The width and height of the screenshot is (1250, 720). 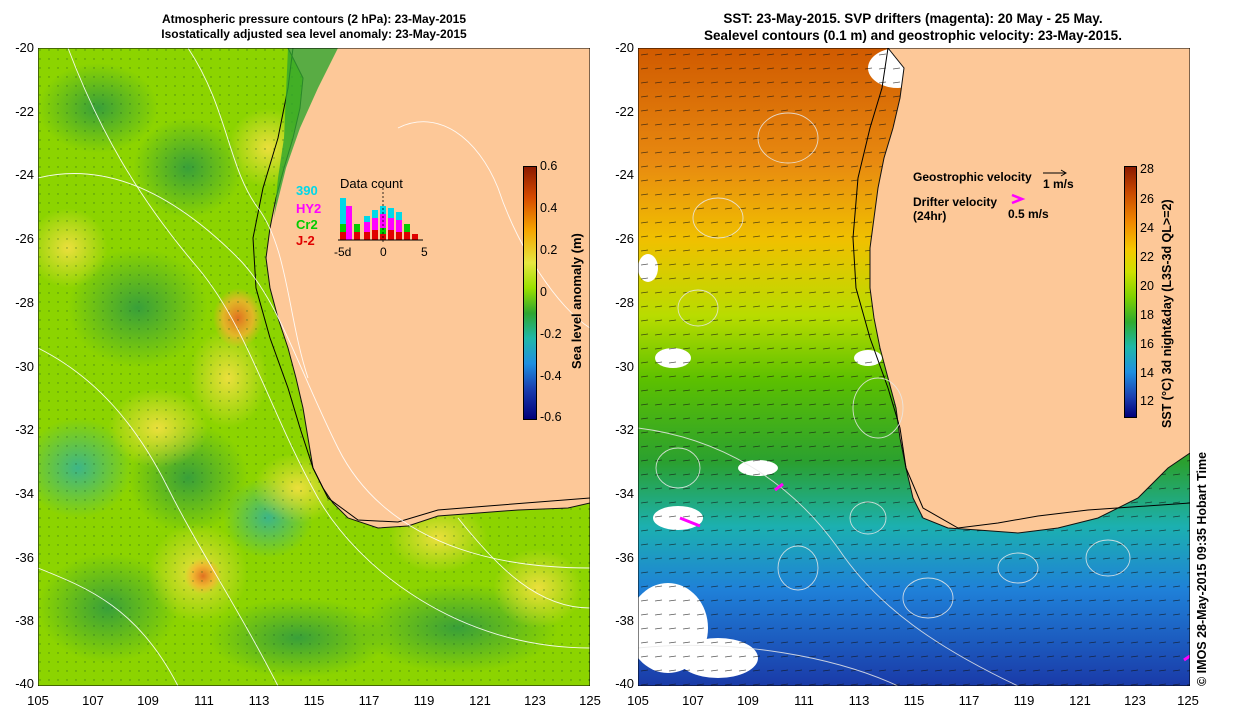 I want to click on left-xtick: 109, so click(x=148, y=700).